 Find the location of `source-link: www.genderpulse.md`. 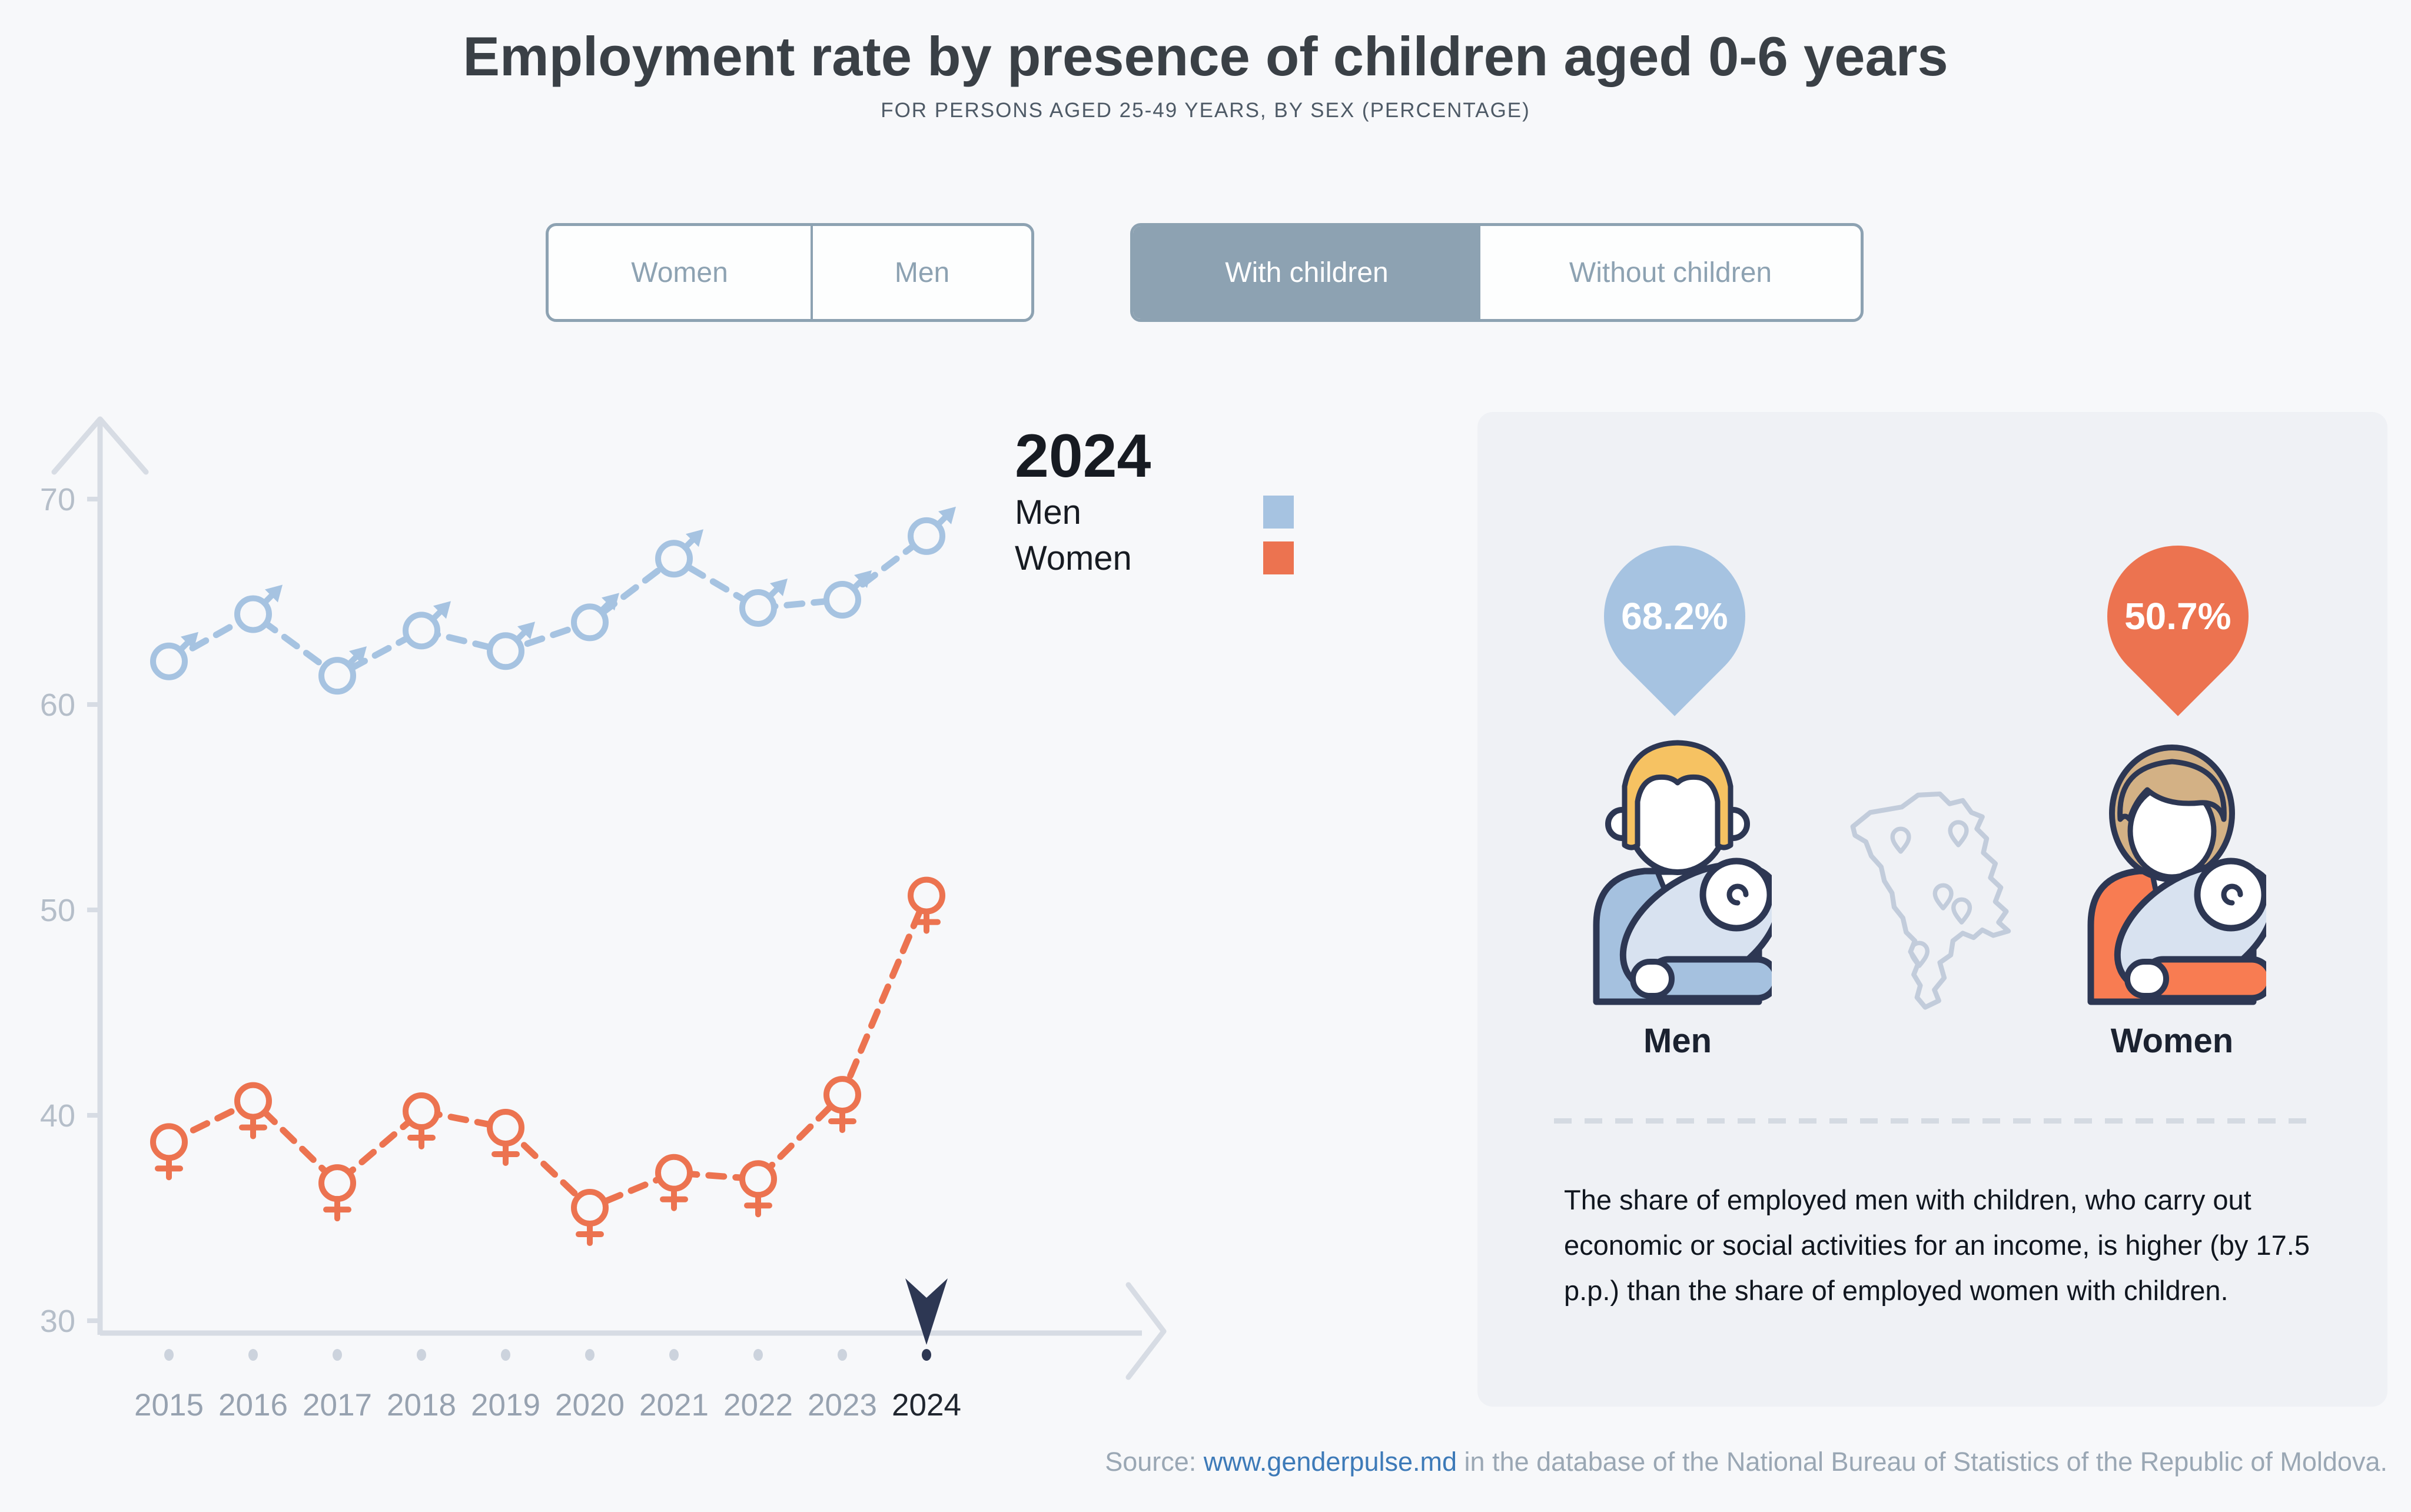

source-link: www.genderpulse.md is located at coordinates (1330, 1462).